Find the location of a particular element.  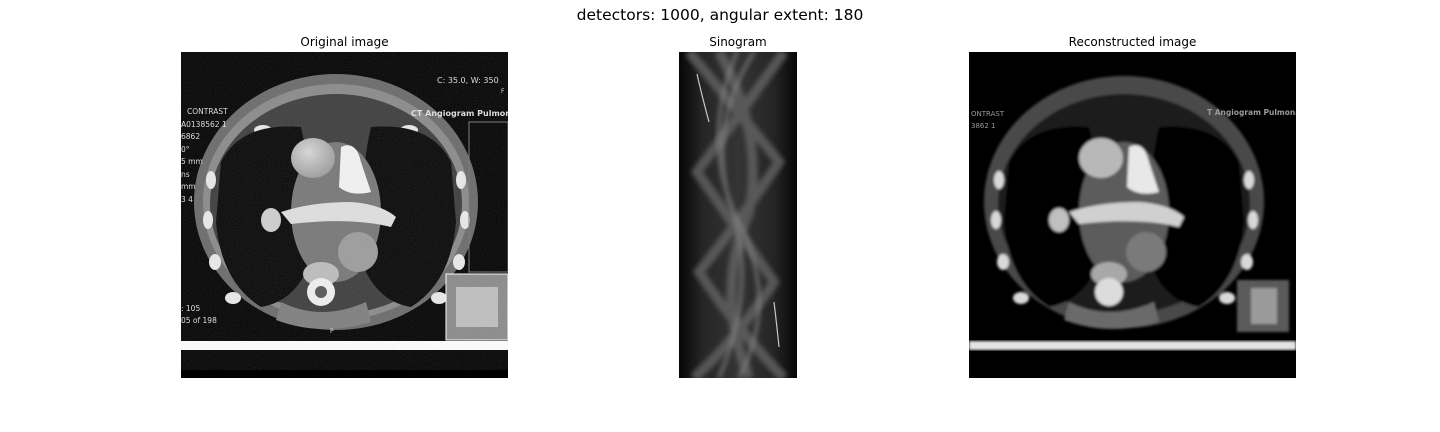

overlay-left-line: 5 mm is located at coordinates (192, 161).